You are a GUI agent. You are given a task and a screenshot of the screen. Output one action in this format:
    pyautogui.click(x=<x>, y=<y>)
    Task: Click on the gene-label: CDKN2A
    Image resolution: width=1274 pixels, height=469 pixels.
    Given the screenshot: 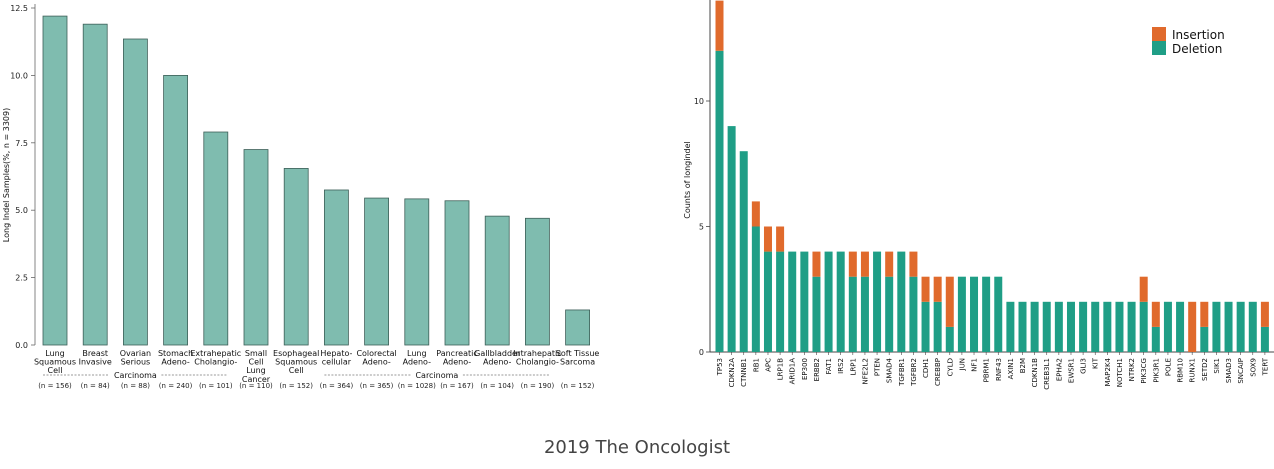 What is the action you would take?
    pyautogui.click(x=732, y=373)
    